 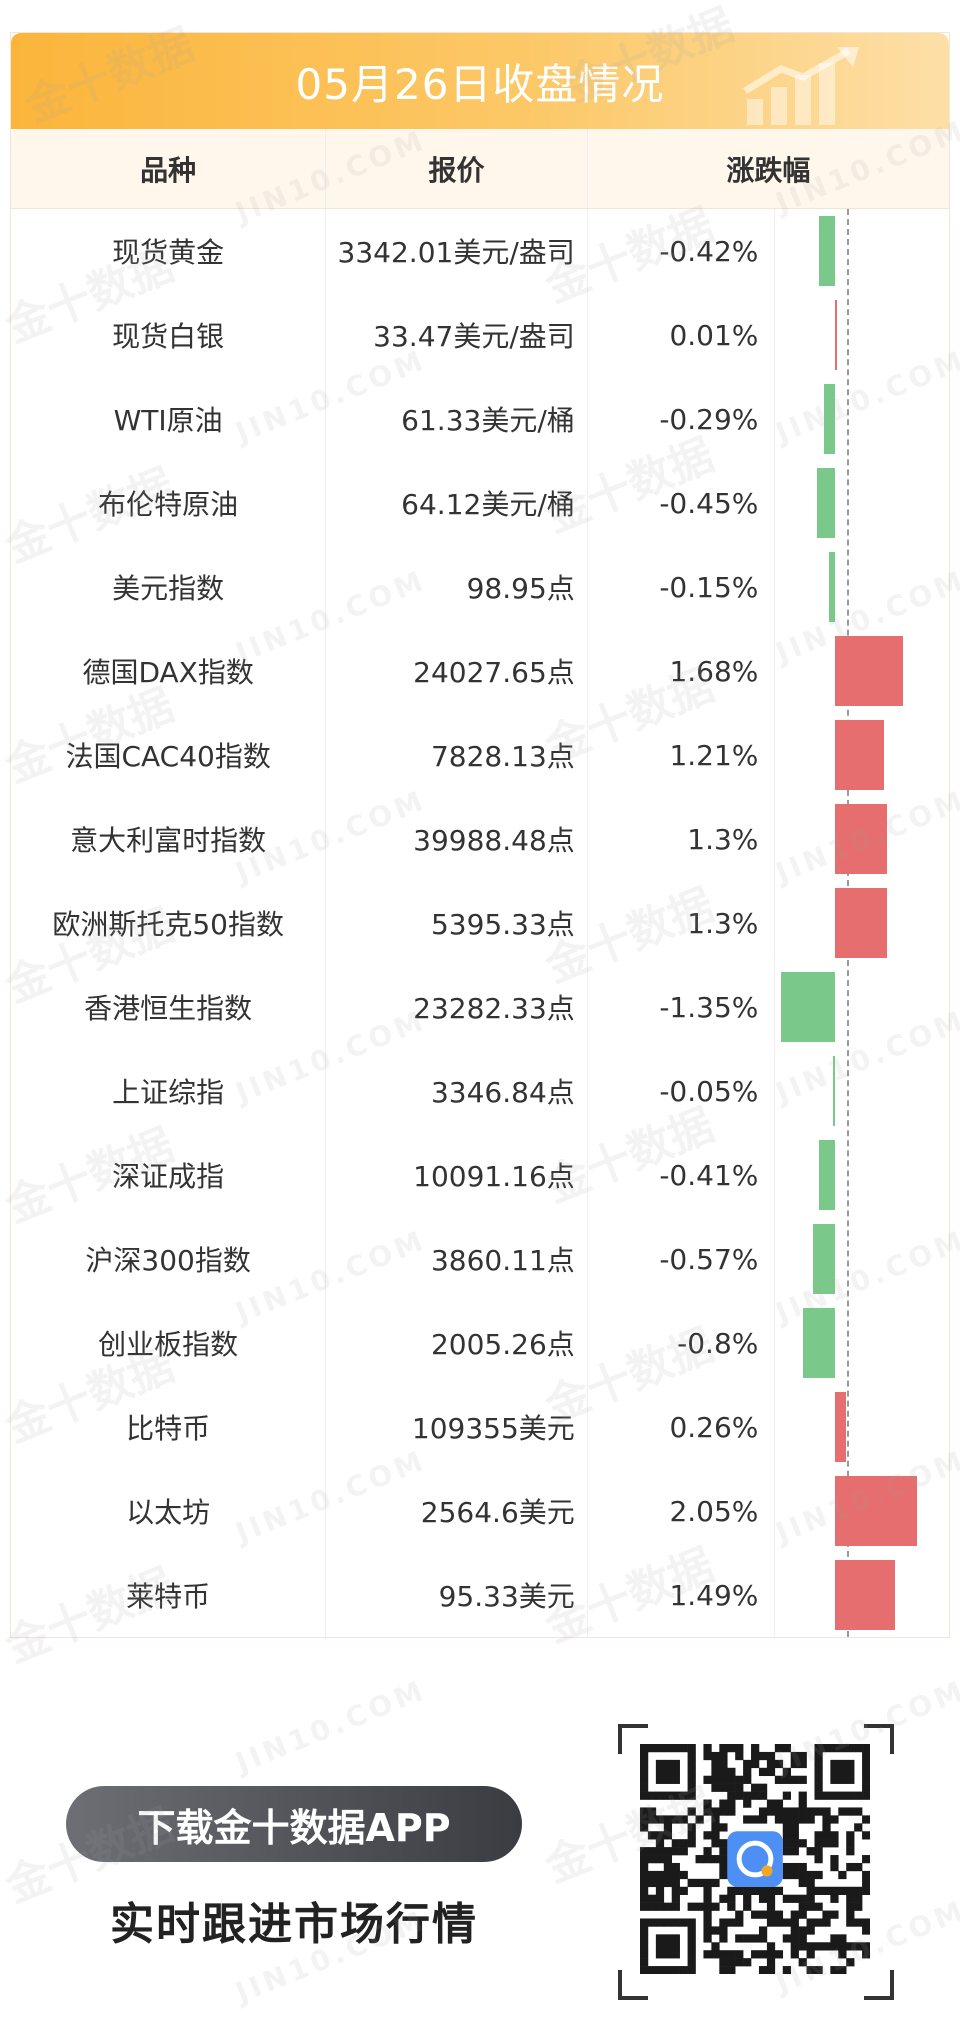 What do you see at coordinates (768, 170) in the screenshot?
I see `column-header-change: 涨跌幅` at bounding box center [768, 170].